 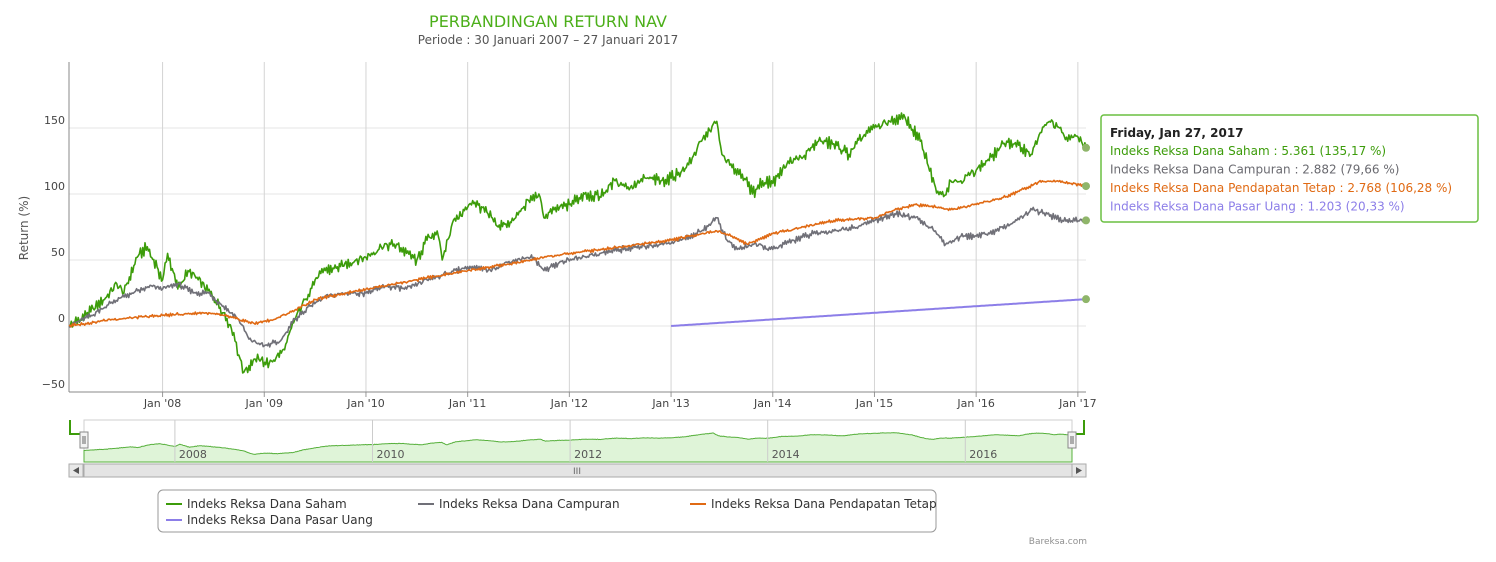 I want to click on tooltip-box, so click(x=1289, y=168).